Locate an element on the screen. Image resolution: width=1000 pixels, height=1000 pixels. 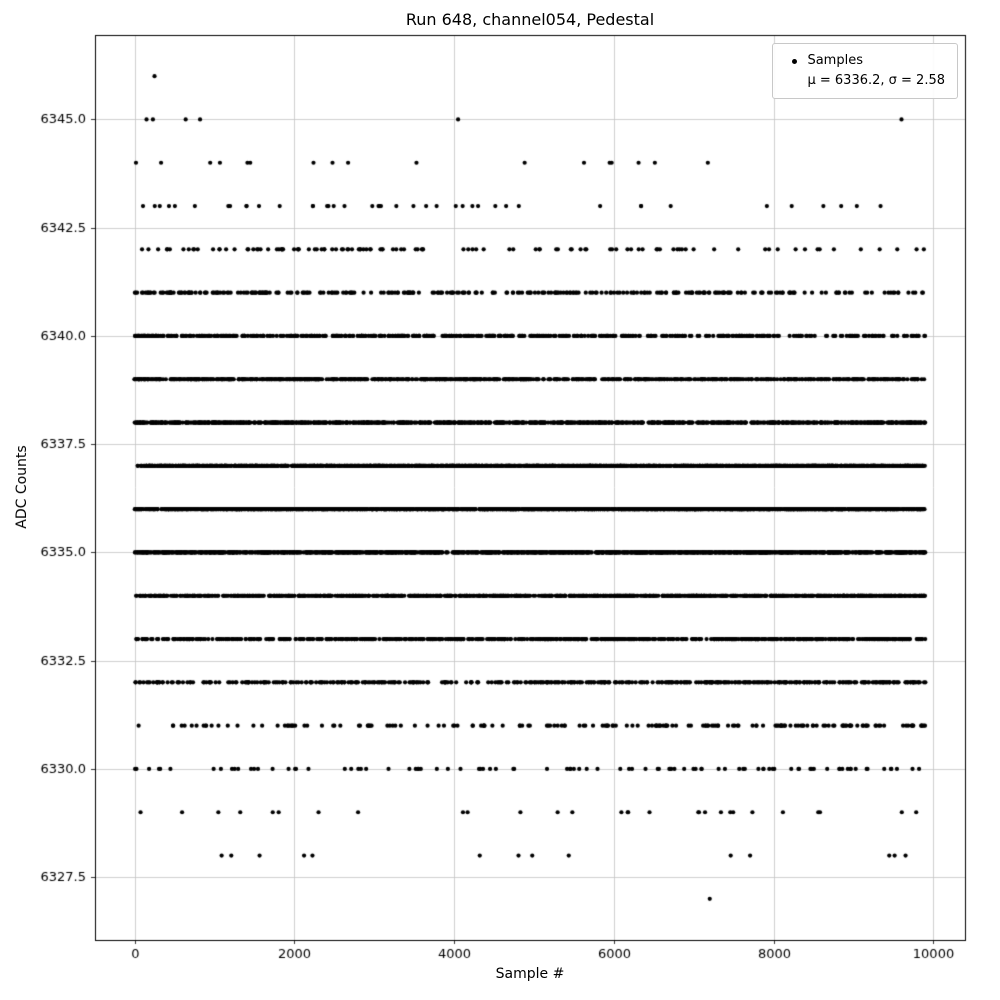
legend-stats-label: μ = 6336.2, σ = 2.58 is located at coordinates (876, 81).